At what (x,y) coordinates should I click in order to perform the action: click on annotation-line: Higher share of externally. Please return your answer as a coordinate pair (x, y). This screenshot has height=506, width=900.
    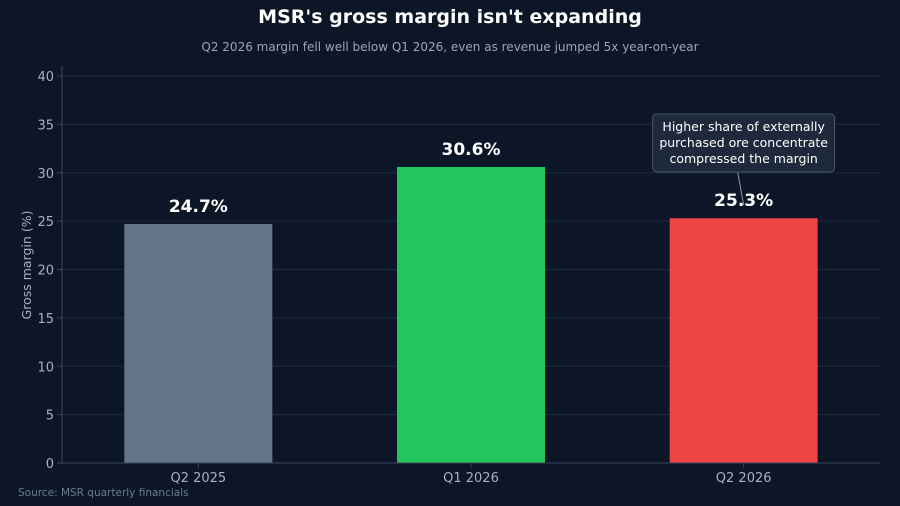
    Looking at the image, I should click on (743, 126).